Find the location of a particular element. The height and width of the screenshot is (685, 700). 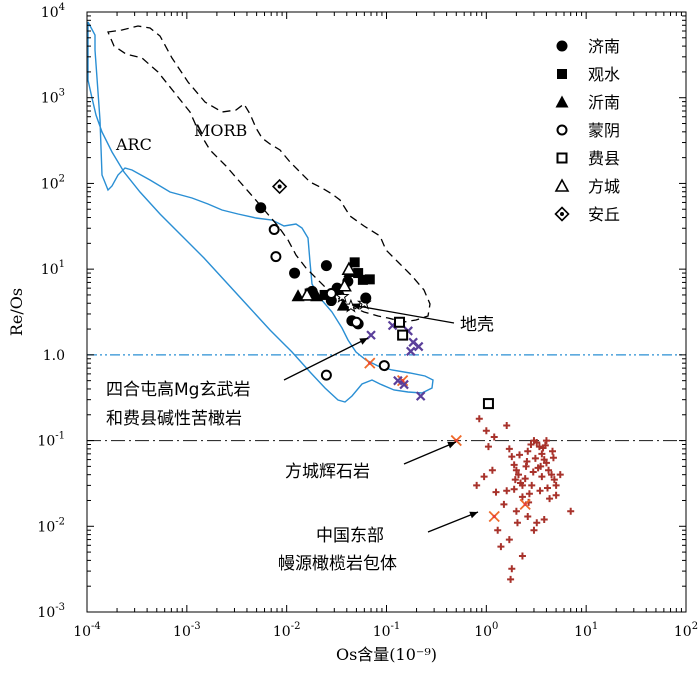

x-tick-label: 10⁰ is located at coordinates (486, 630).